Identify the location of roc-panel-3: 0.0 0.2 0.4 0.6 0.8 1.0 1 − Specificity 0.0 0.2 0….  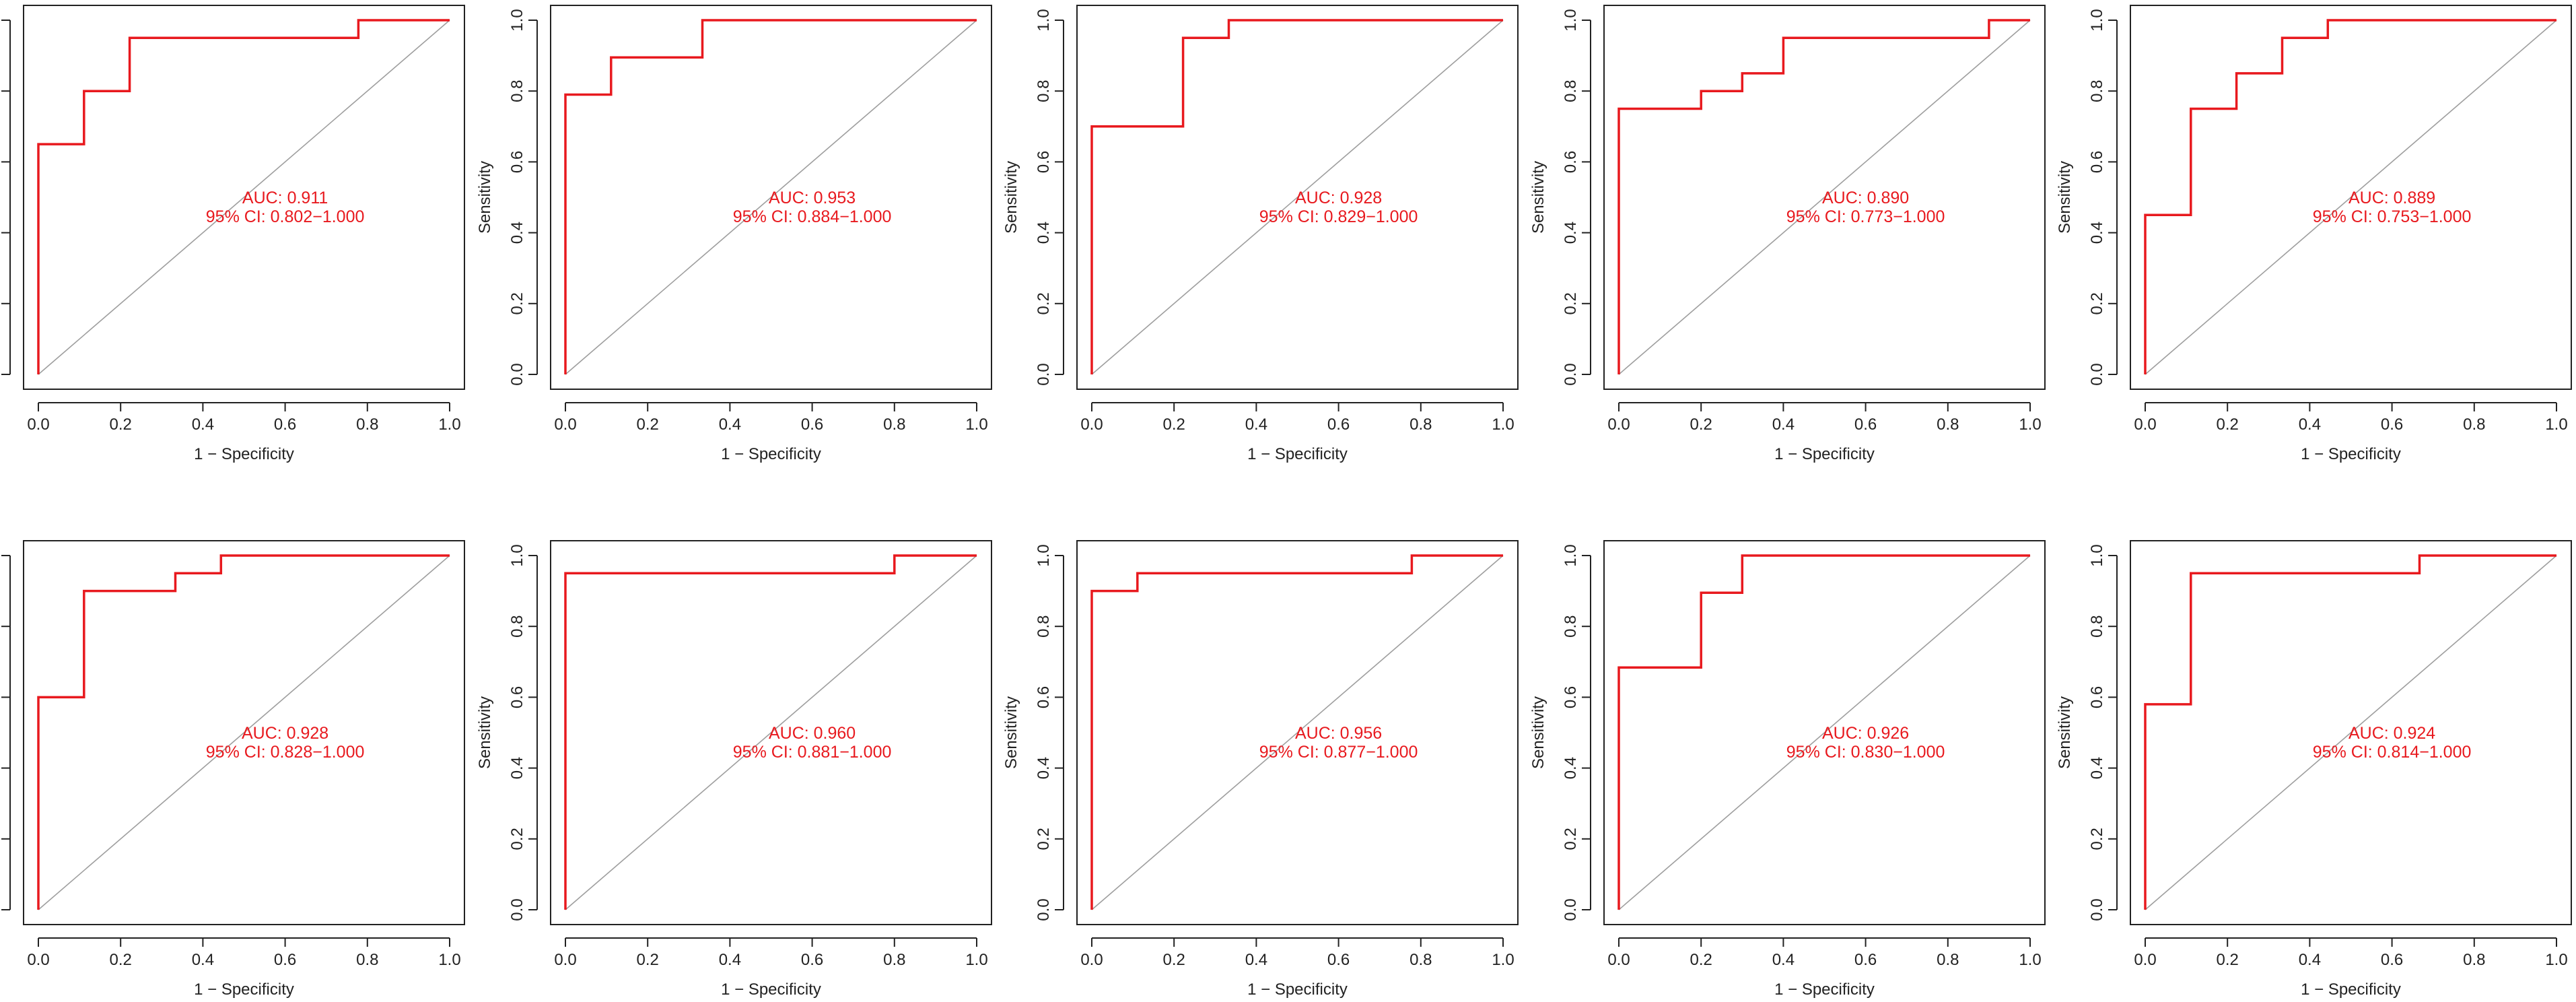
(1260, 234).